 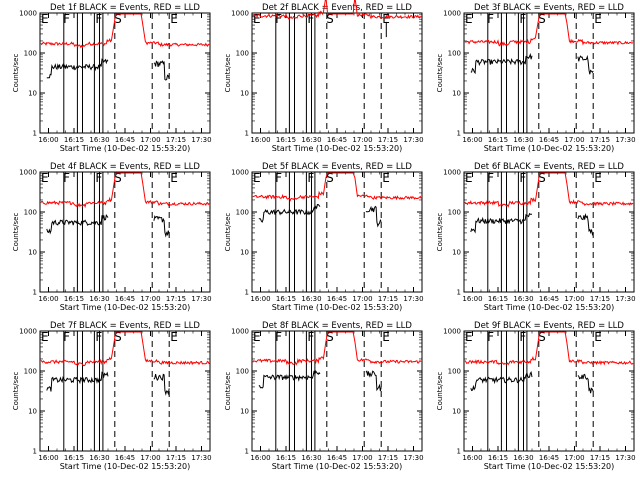 What do you see at coordinates (289, 379) in the screenshot?
I see `panel8-series-events` at bounding box center [289, 379].